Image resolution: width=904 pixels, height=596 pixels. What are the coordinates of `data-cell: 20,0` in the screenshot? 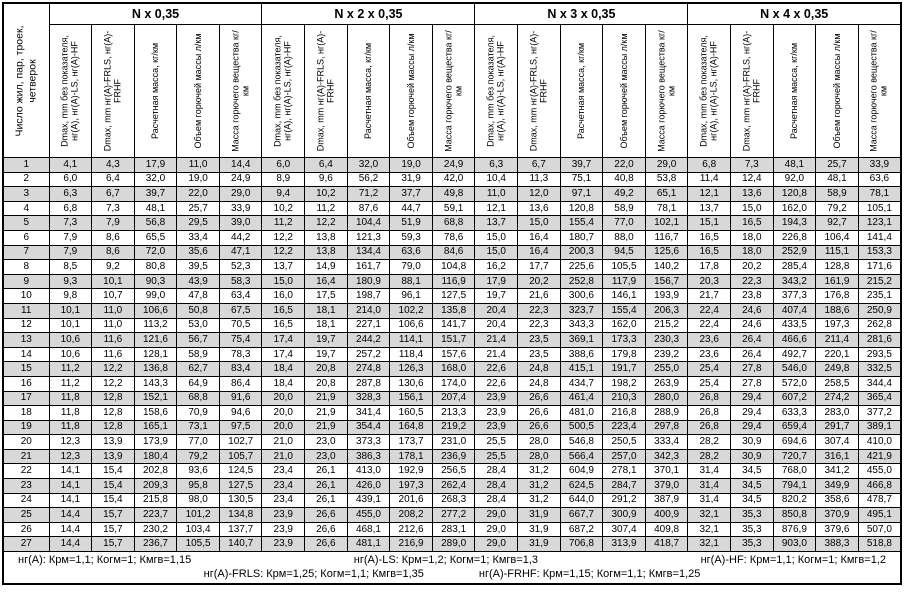 It's located at (283, 398).